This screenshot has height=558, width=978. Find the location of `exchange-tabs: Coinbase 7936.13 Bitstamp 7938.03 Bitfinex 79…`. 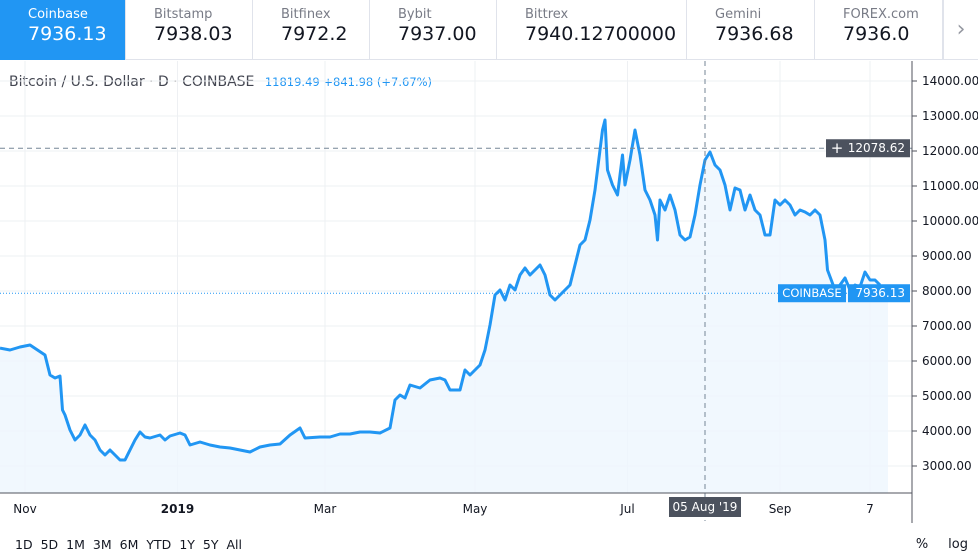

exchange-tabs: Coinbase 7936.13 Bitstamp 7938.03 Bitfinex 79… is located at coordinates (489, 30).